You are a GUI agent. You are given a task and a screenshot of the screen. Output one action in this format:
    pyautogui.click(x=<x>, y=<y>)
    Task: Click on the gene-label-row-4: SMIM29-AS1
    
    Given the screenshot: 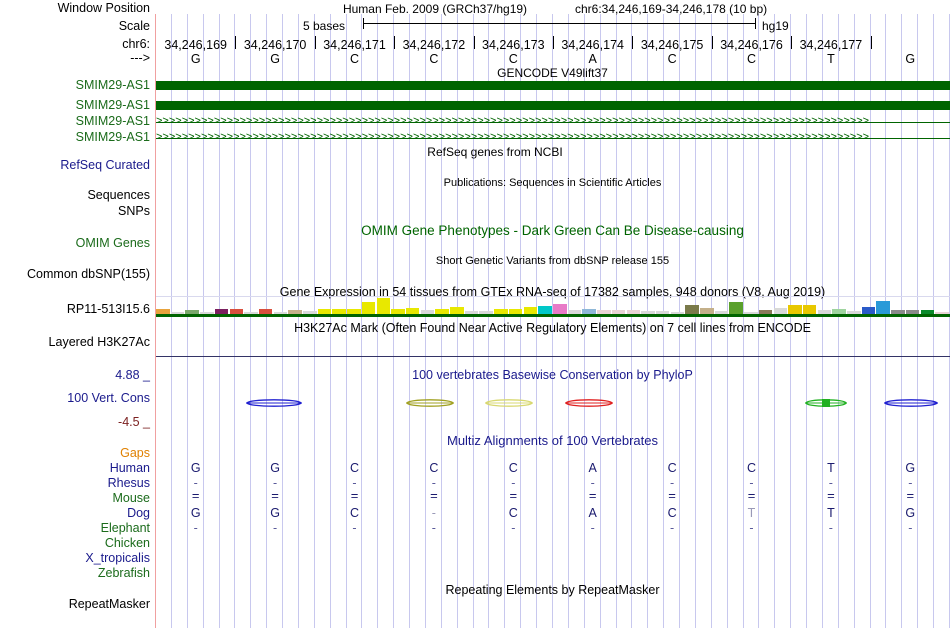 What is the action you would take?
    pyautogui.click(x=112, y=137)
    